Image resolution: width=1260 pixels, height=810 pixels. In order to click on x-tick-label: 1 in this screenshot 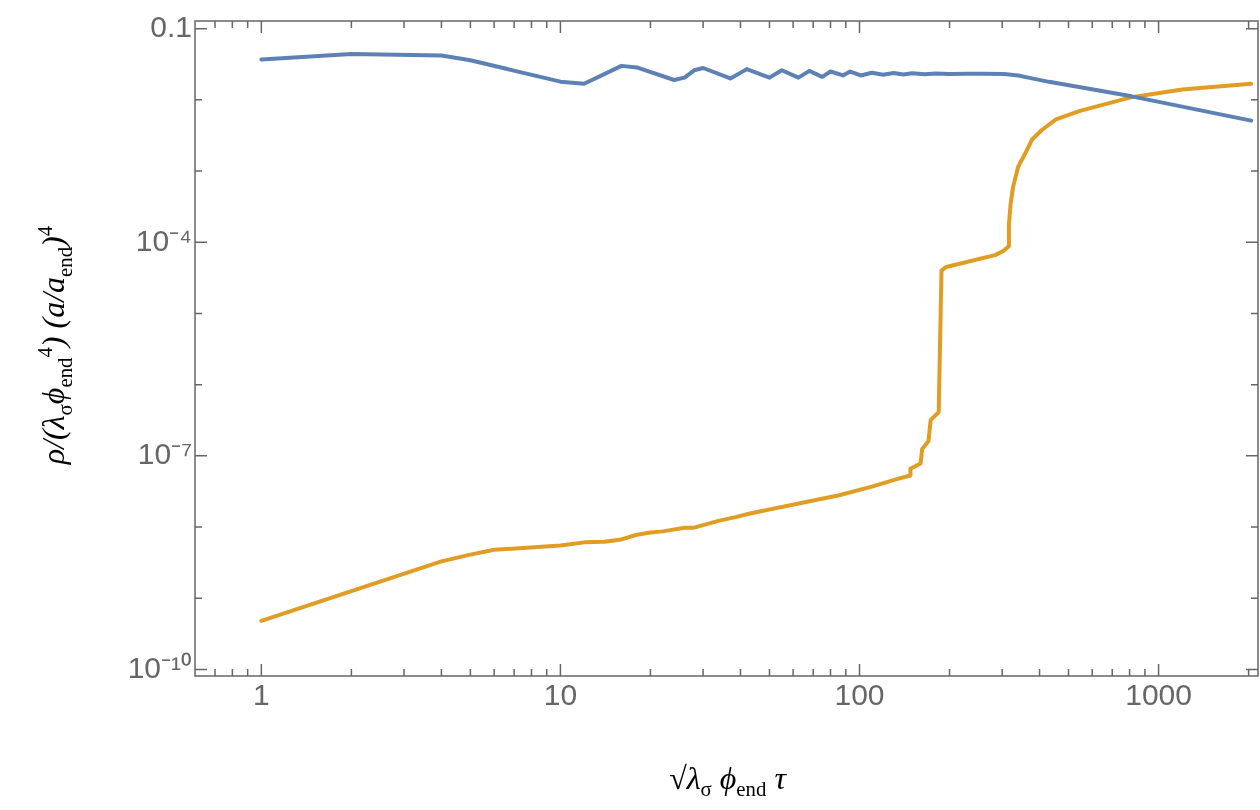, I will do `click(261, 695)`.